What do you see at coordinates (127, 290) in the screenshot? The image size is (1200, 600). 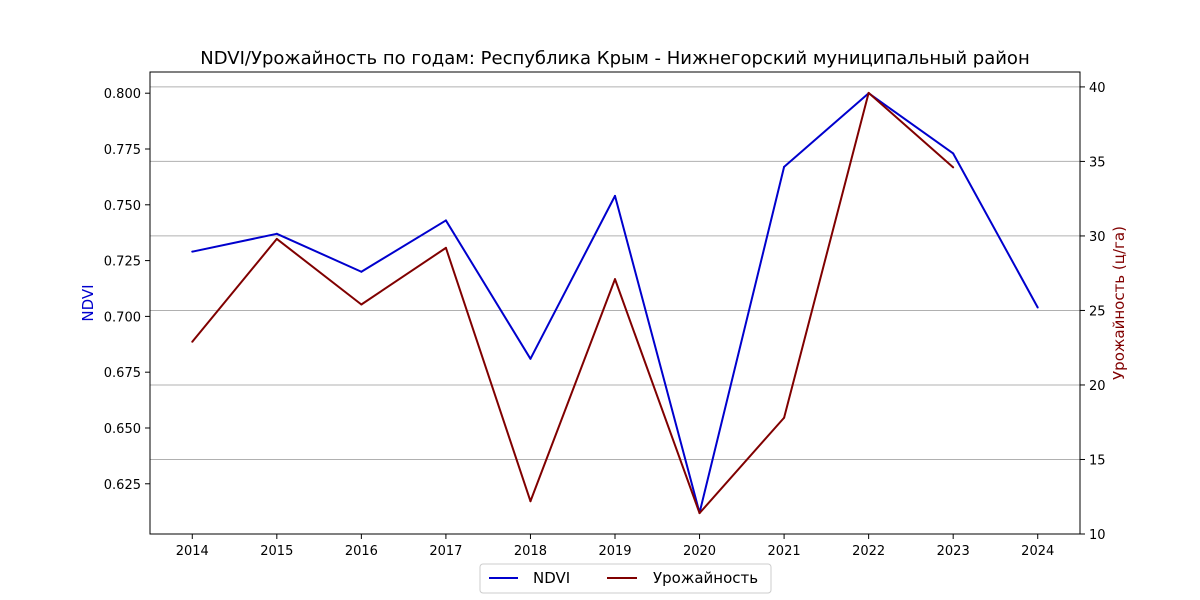 I see `left-y-axis: 0.625 0.650 0.675 0.700 0.725 0.750 0.775 0.800` at bounding box center [127, 290].